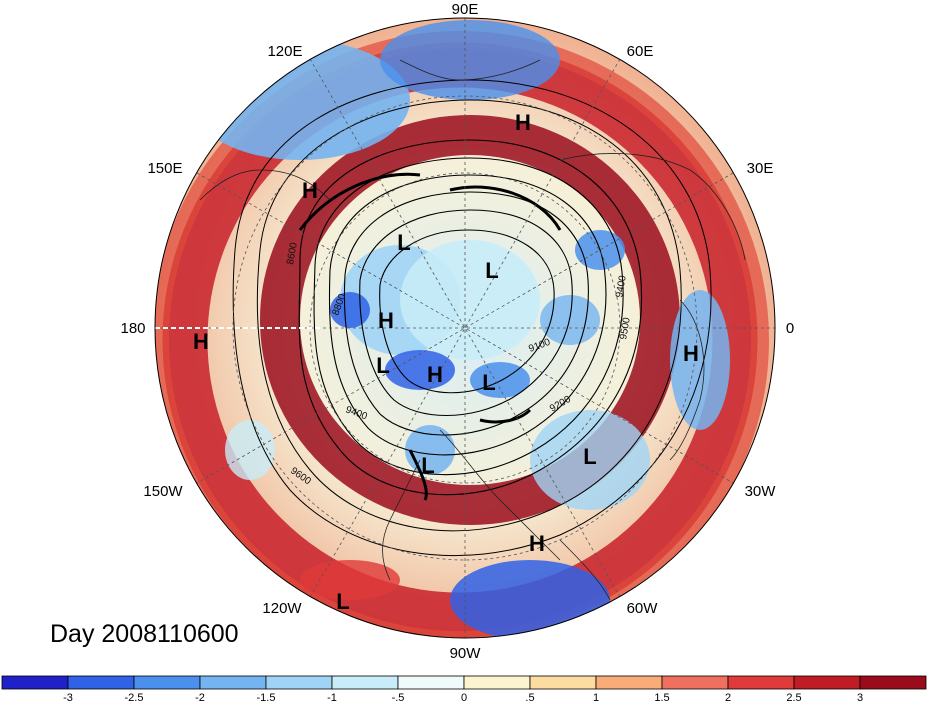  I want to click on lon-label-60w: 60W, so click(643, 608).